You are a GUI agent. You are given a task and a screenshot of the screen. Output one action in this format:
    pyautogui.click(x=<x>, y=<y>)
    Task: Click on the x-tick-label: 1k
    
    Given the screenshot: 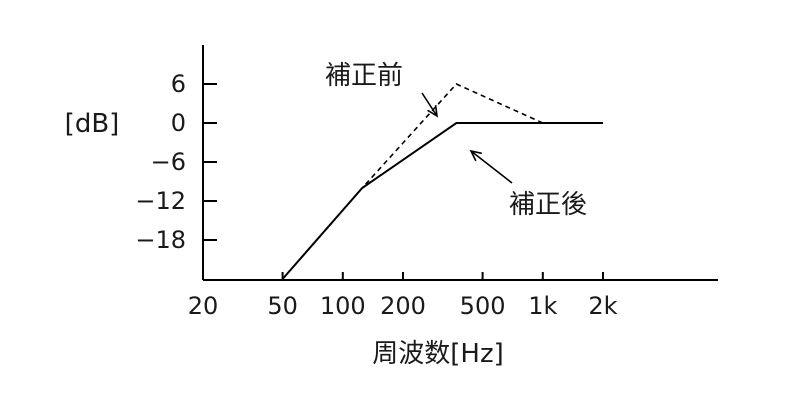 What is the action you would take?
    pyautogui.click(x=542, y=306)
    